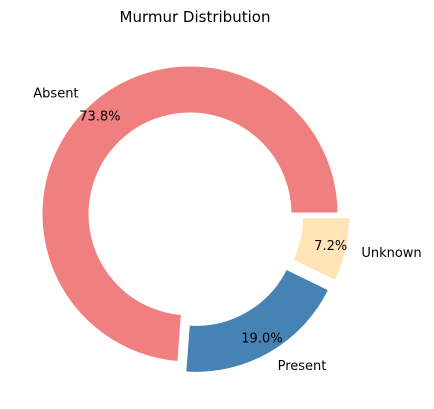 Image resolution: width=434 pixels, height=409 pixels. Describe the element at coordinates (257, 320) in the screenshot. I see `slice-present` at that location.